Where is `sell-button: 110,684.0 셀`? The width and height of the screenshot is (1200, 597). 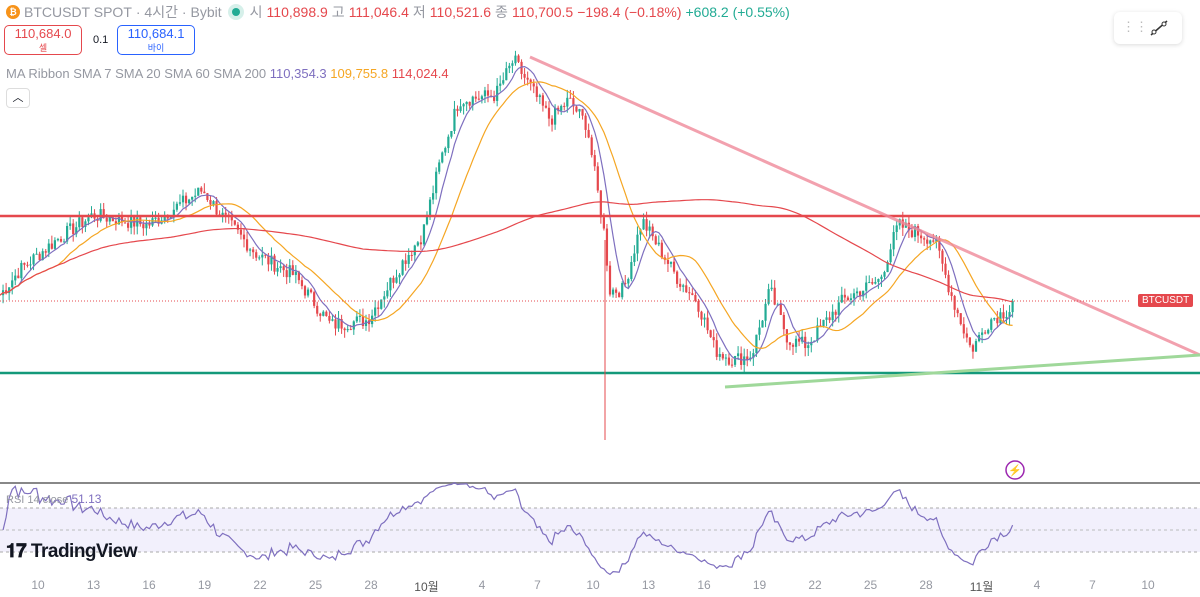 sell-button: 110,684.0 셀 is located at coordinates (43, 40).